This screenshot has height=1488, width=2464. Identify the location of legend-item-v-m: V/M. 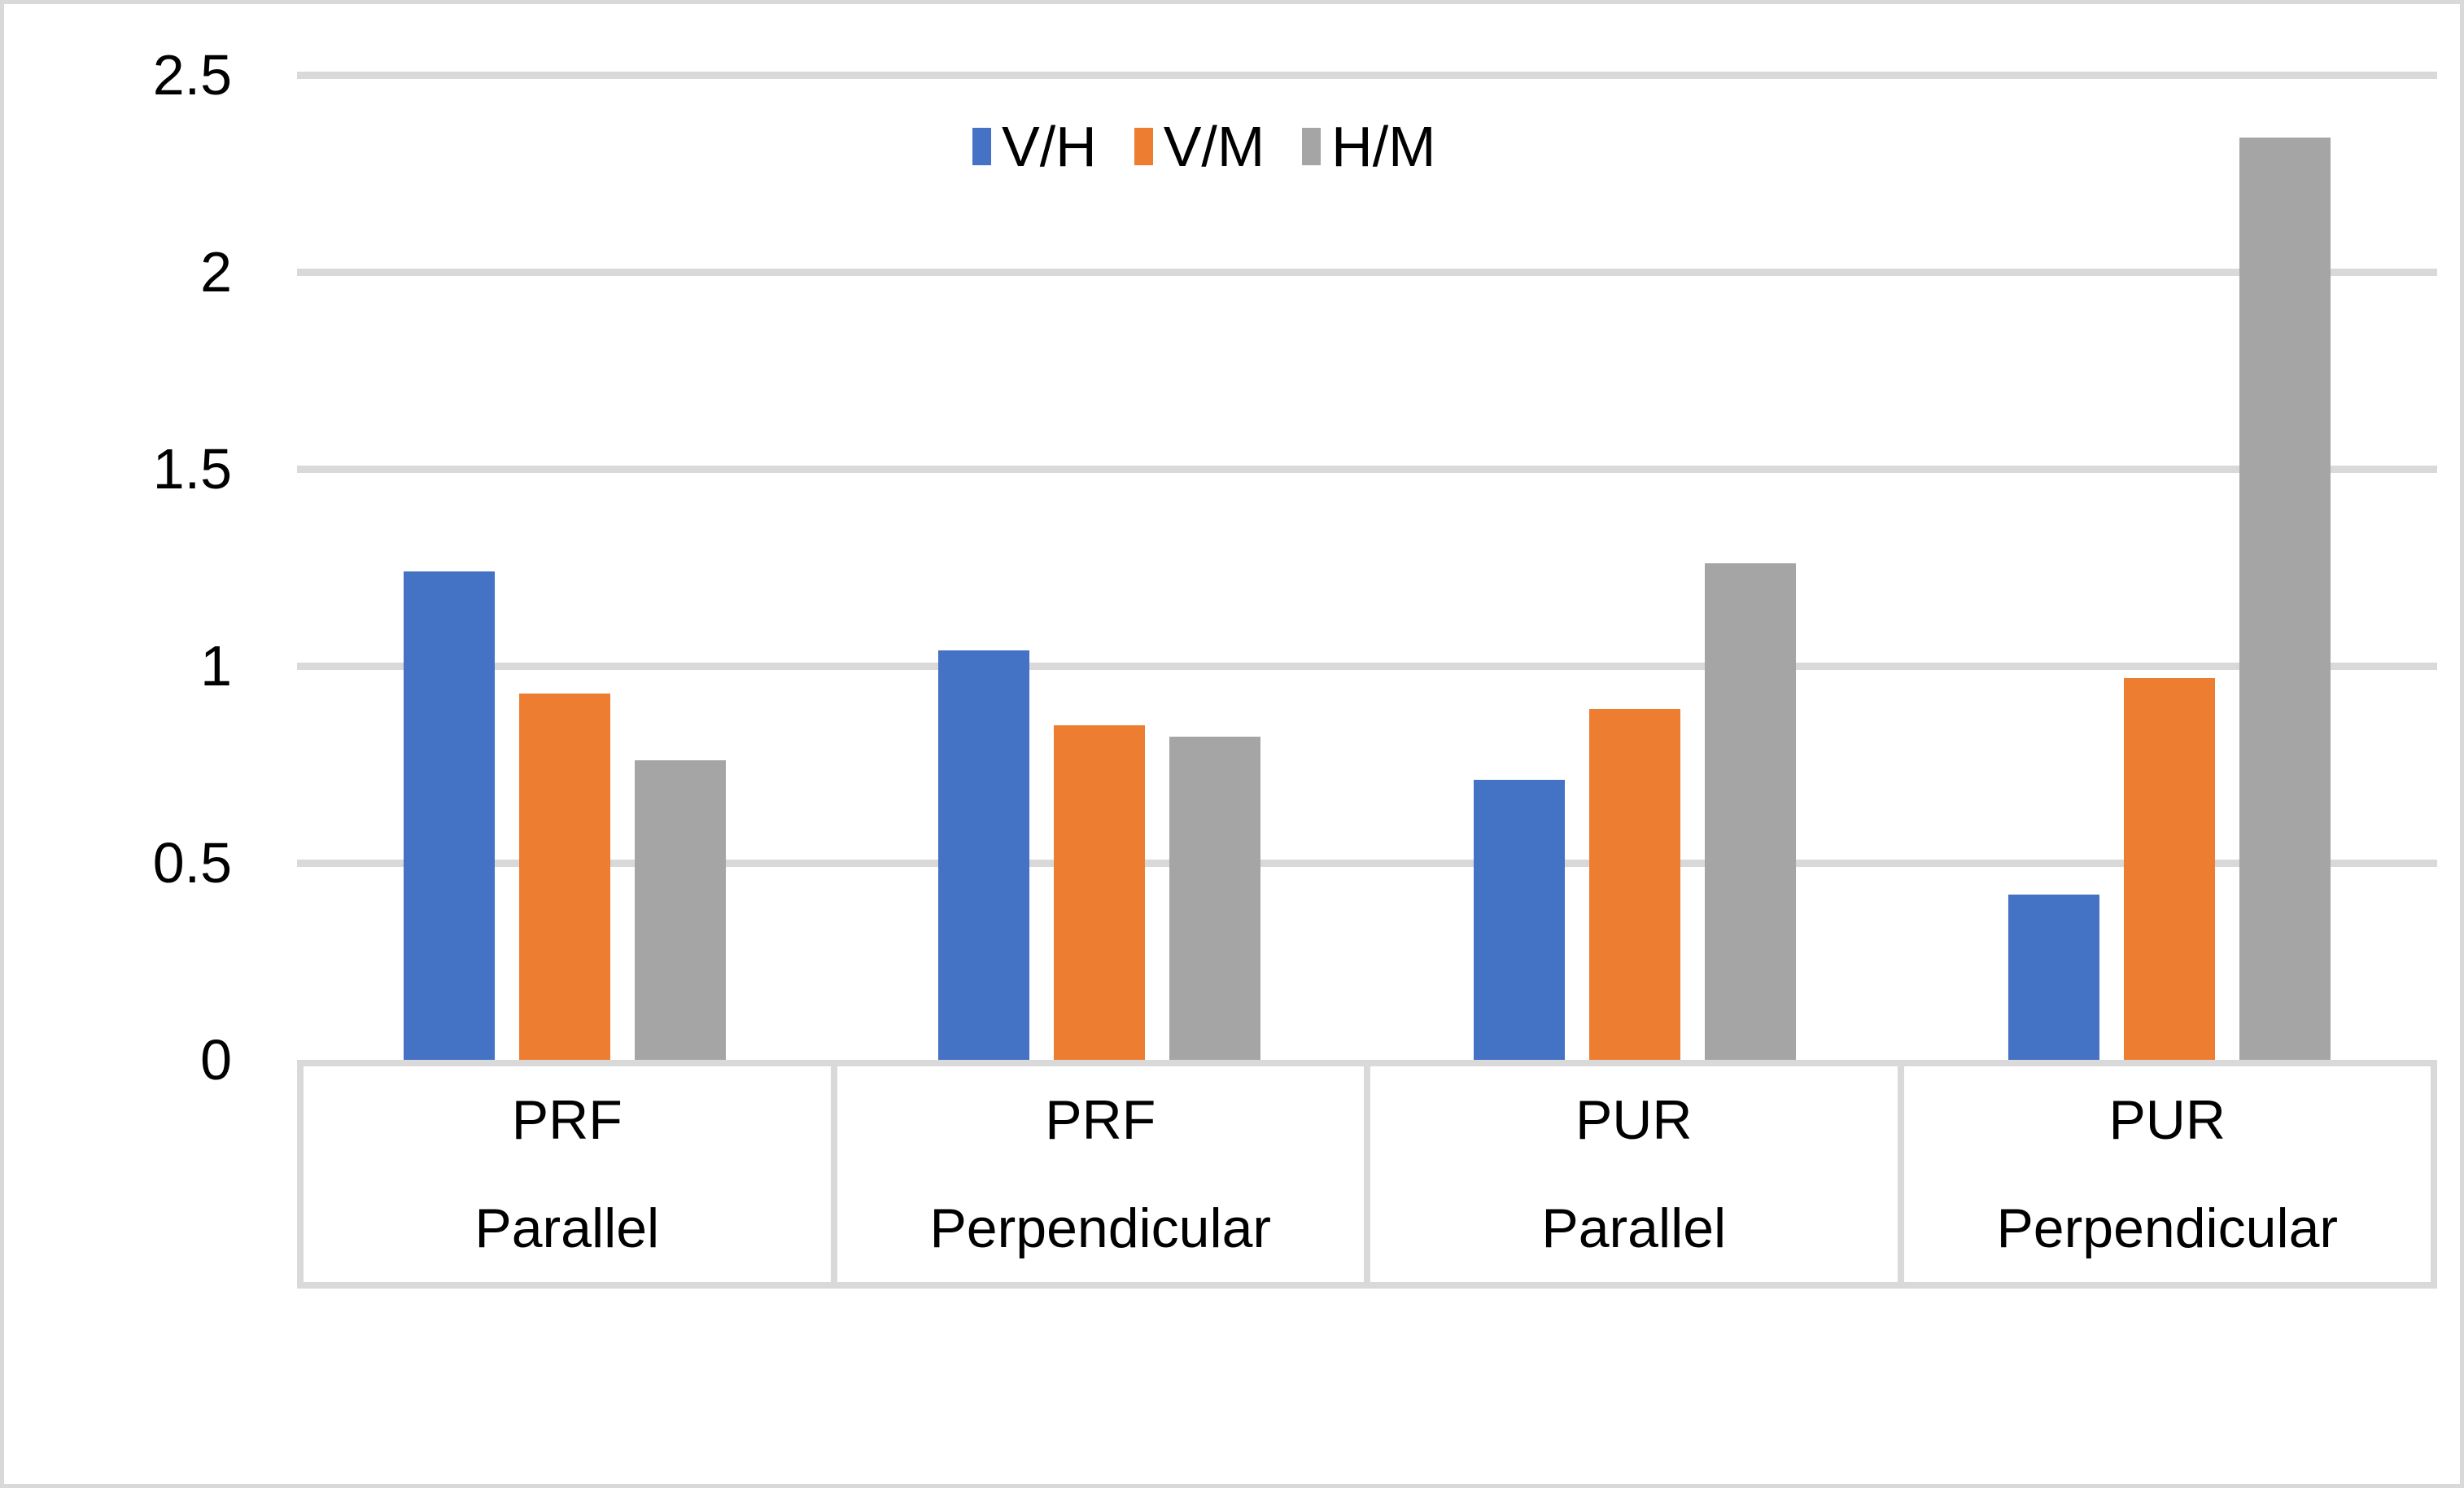
(1200, 146).